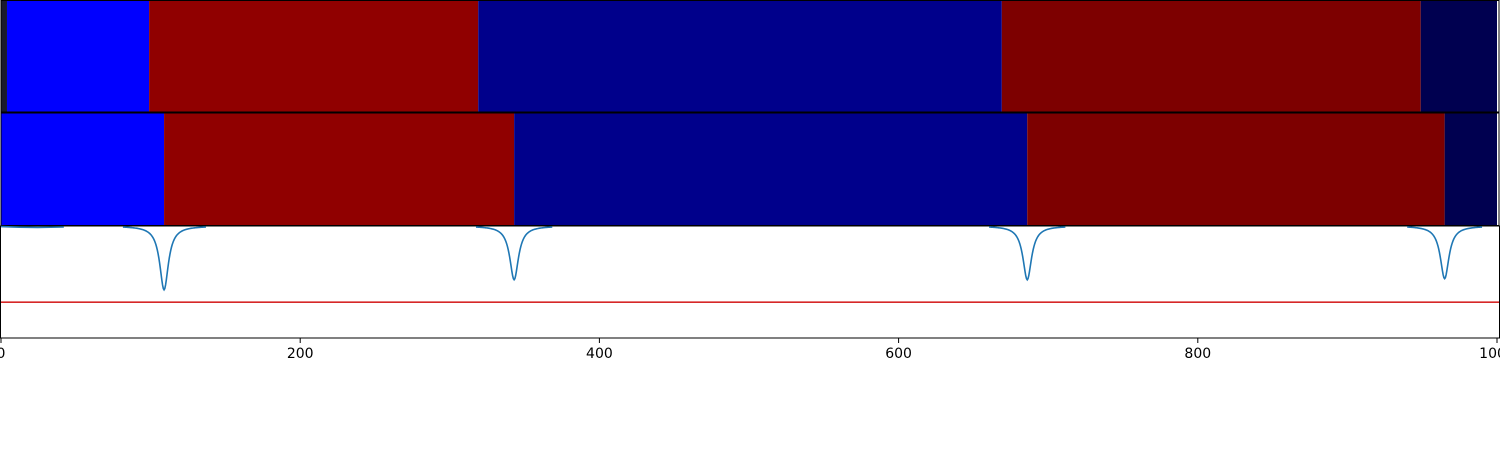 This screenshot has width=1500, height=450. Describe the element at coordinates (750, 350) in the screenshot. I see `x-axis: 0 200 400 600 800 1000` at that location.